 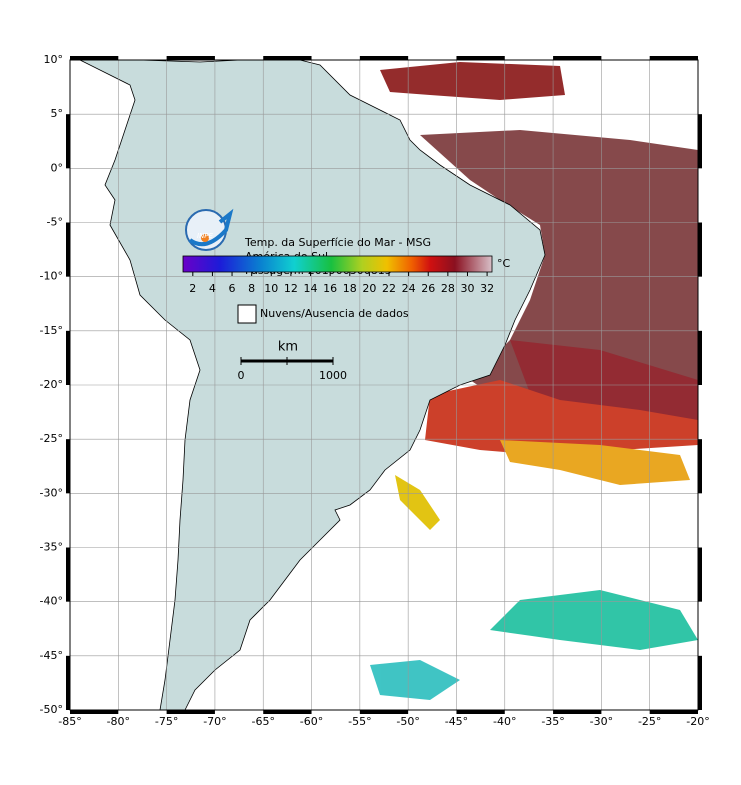 What do you see at coordinates (311, 288) in the screenshot?
I see `colorbar-tick-label: 14` at bounding box center [311, 288].